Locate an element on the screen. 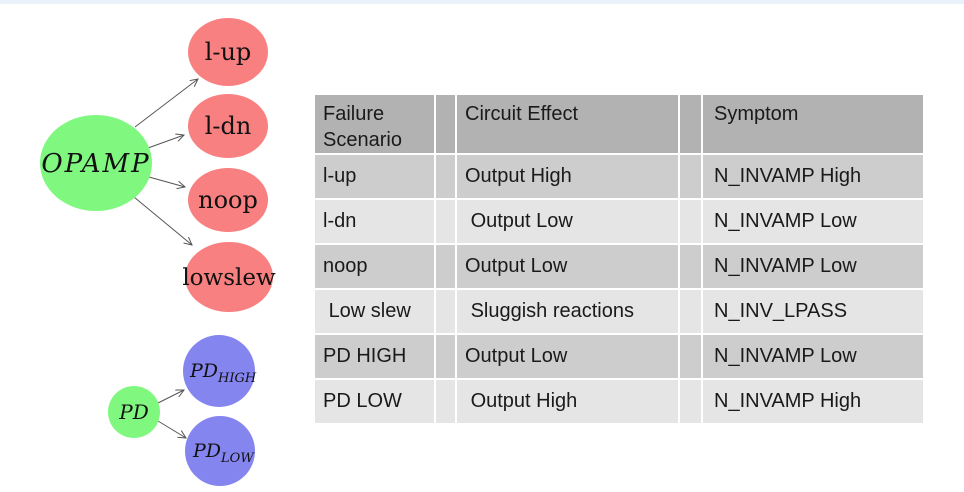 The height and width of the screenshot is (492, 964). node-pd-ellipse is located at coordinates (134, 412).